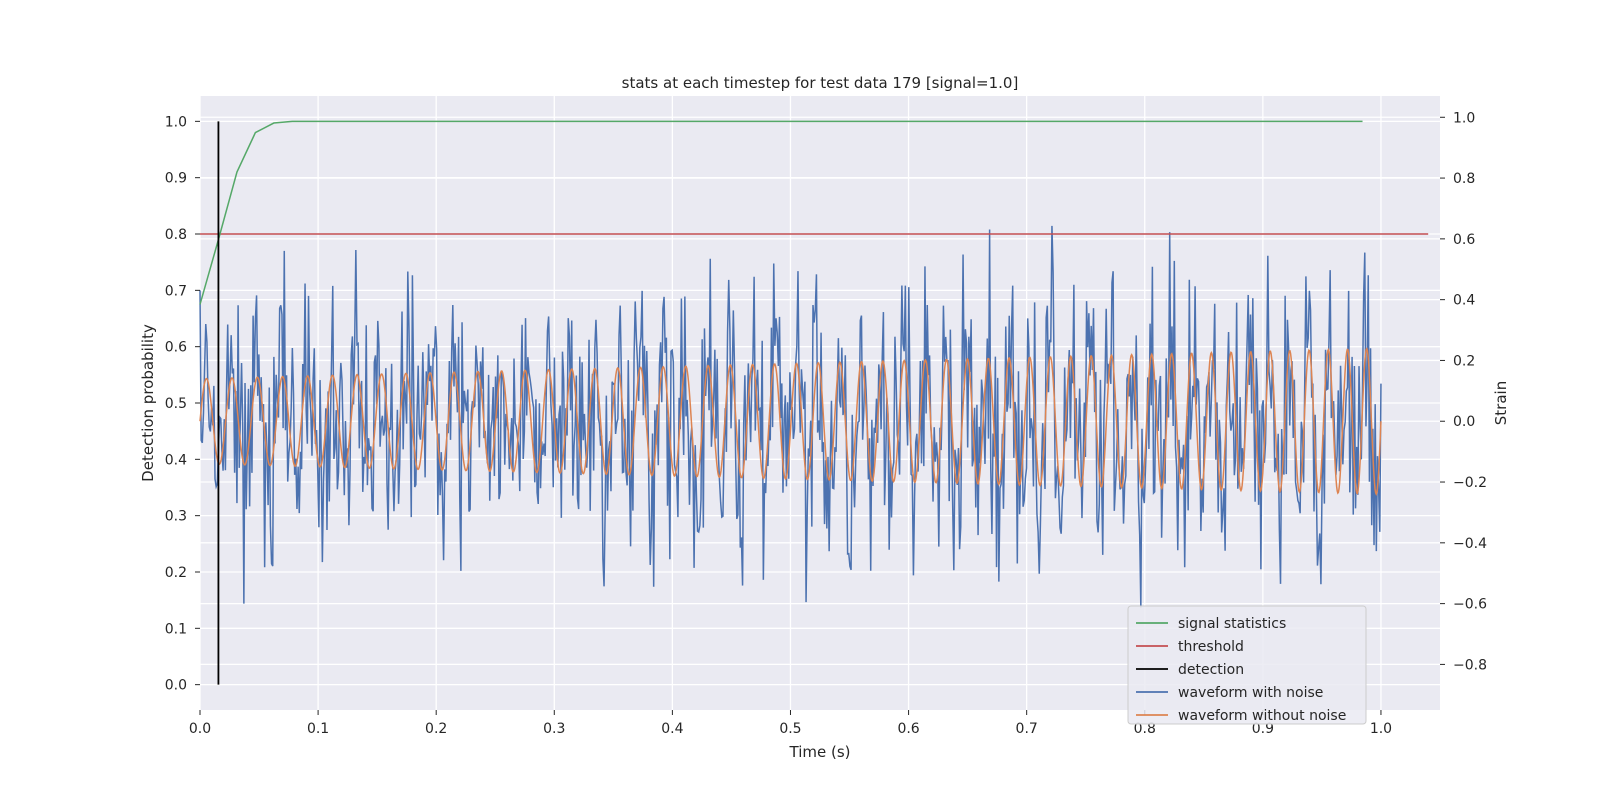 The width and height of the screenshot is (1600, 800). Describe the element at coordinates (1263, 729) in the screenshot. I see `x-tick-label: 0.9` at that location.